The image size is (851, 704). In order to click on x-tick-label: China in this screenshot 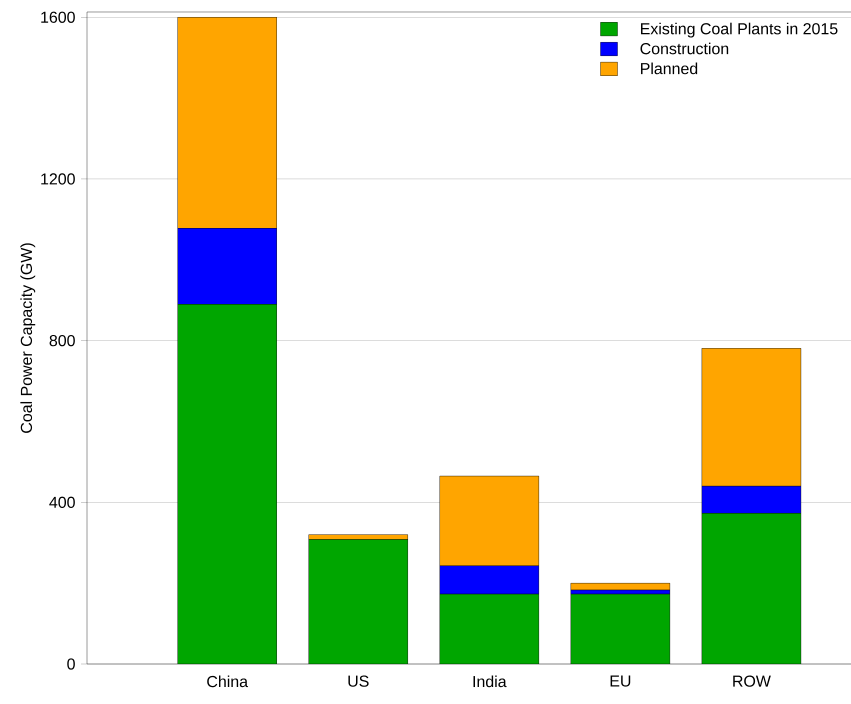, I will do `click(227, 681)`.